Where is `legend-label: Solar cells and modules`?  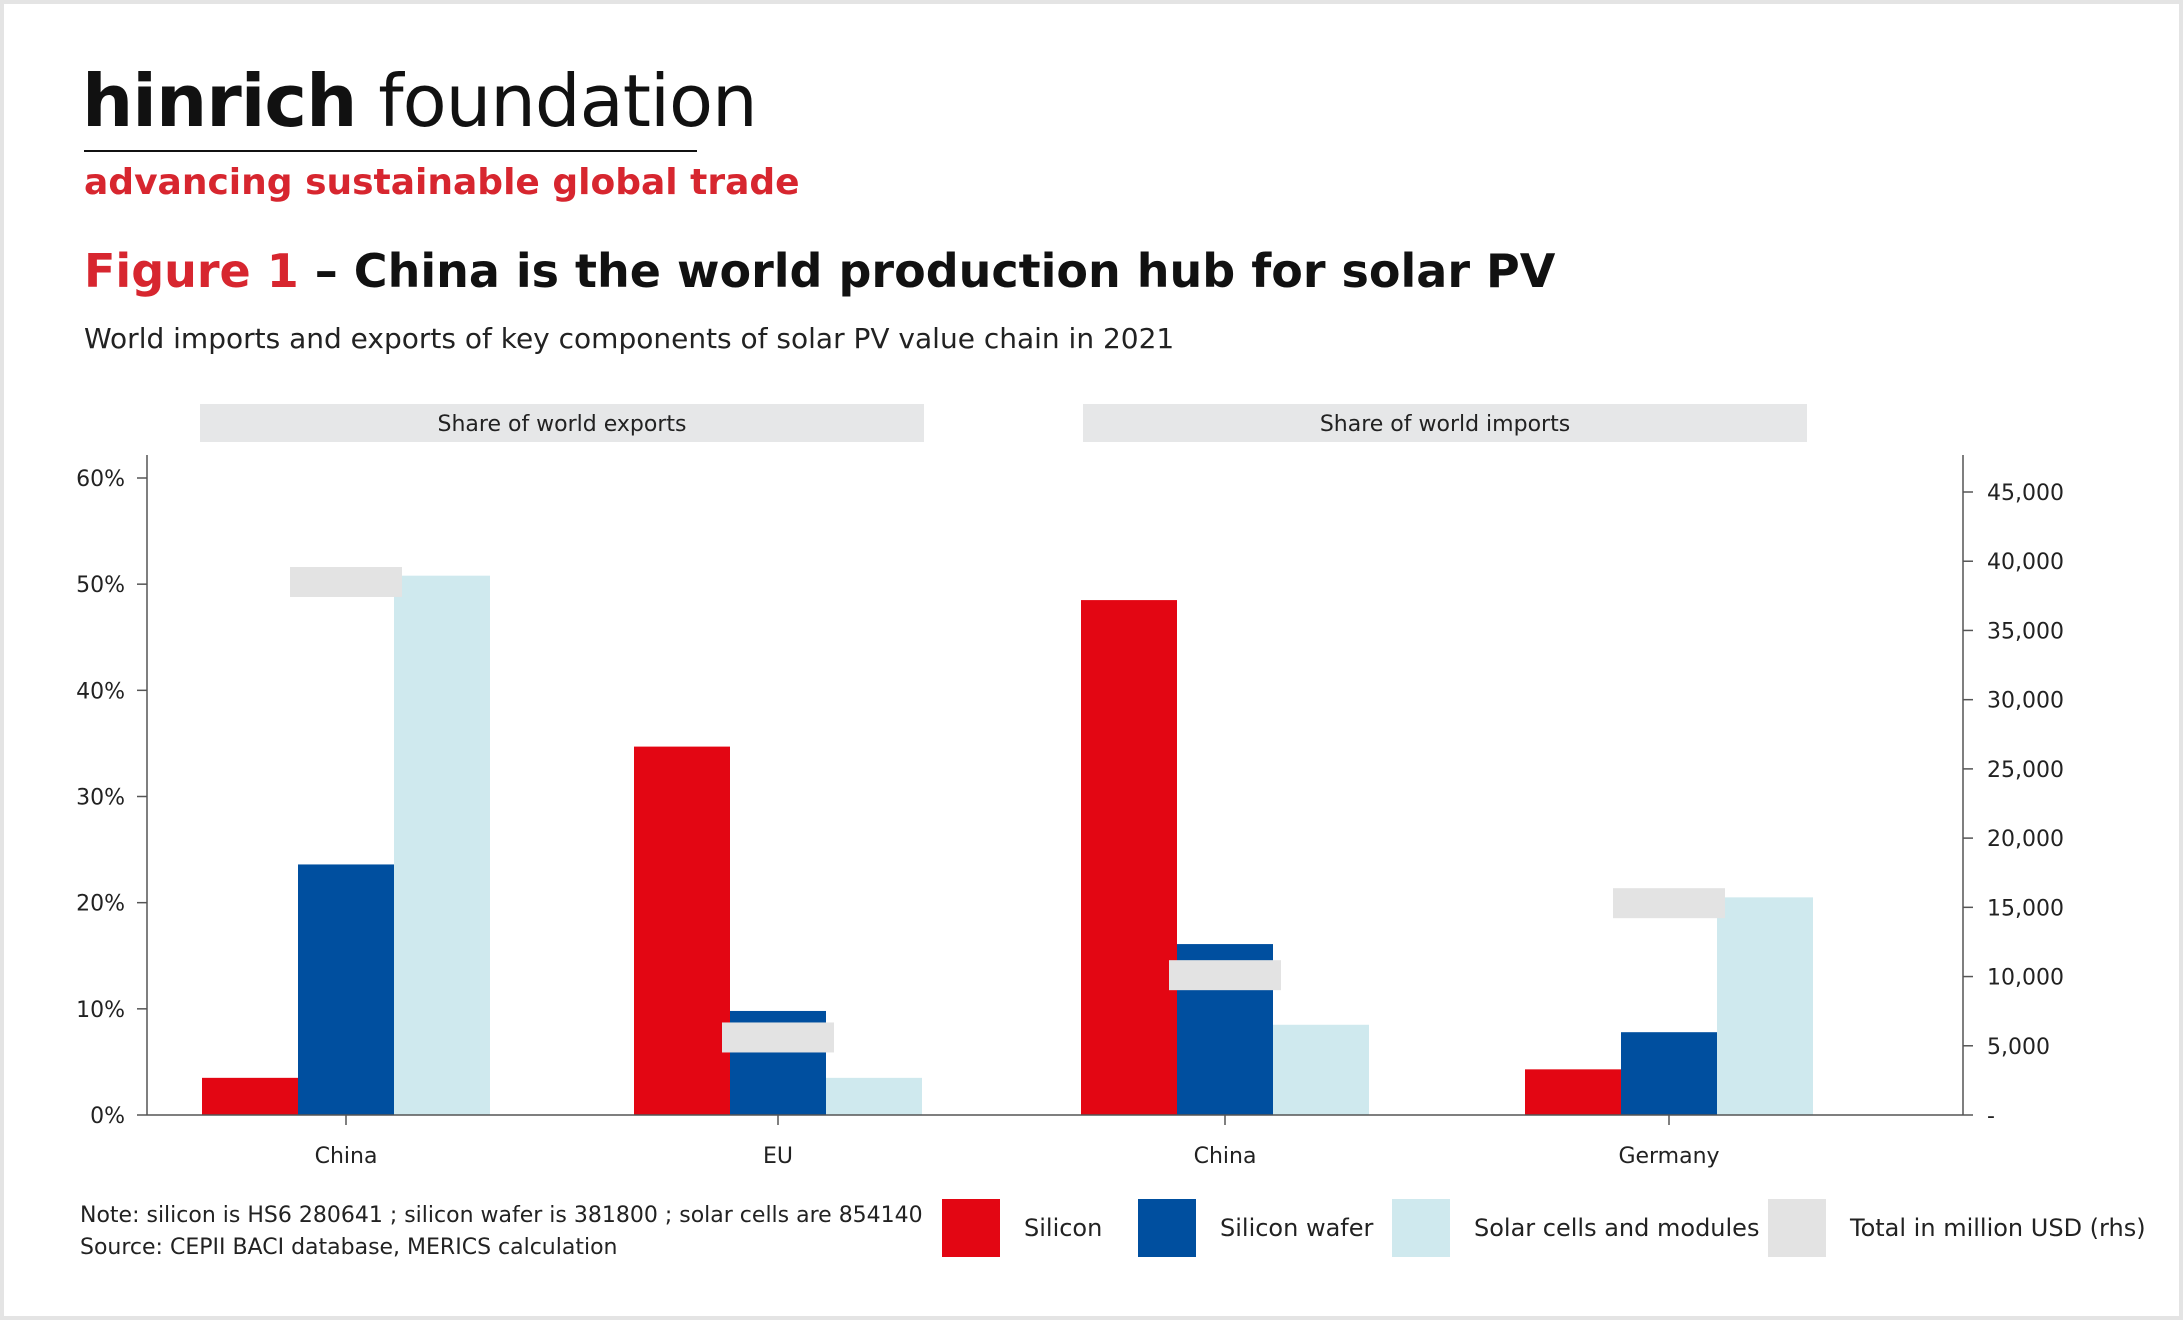
legend-label: Solar cells and modules is located at coordinates (1617, 1228).